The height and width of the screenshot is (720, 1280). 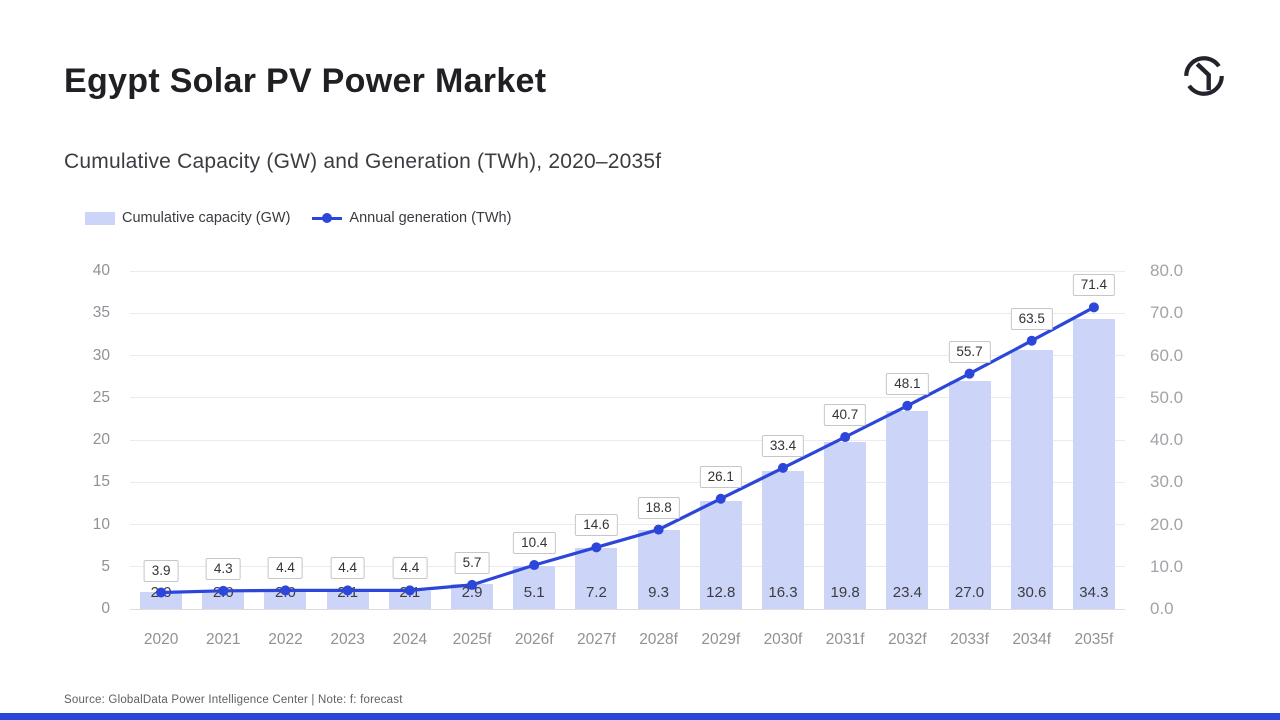 What do you see at coordinates (659, 592) in the screenshot?
I see `bar-value-label: 9.3` at bounding box center [659, 592].